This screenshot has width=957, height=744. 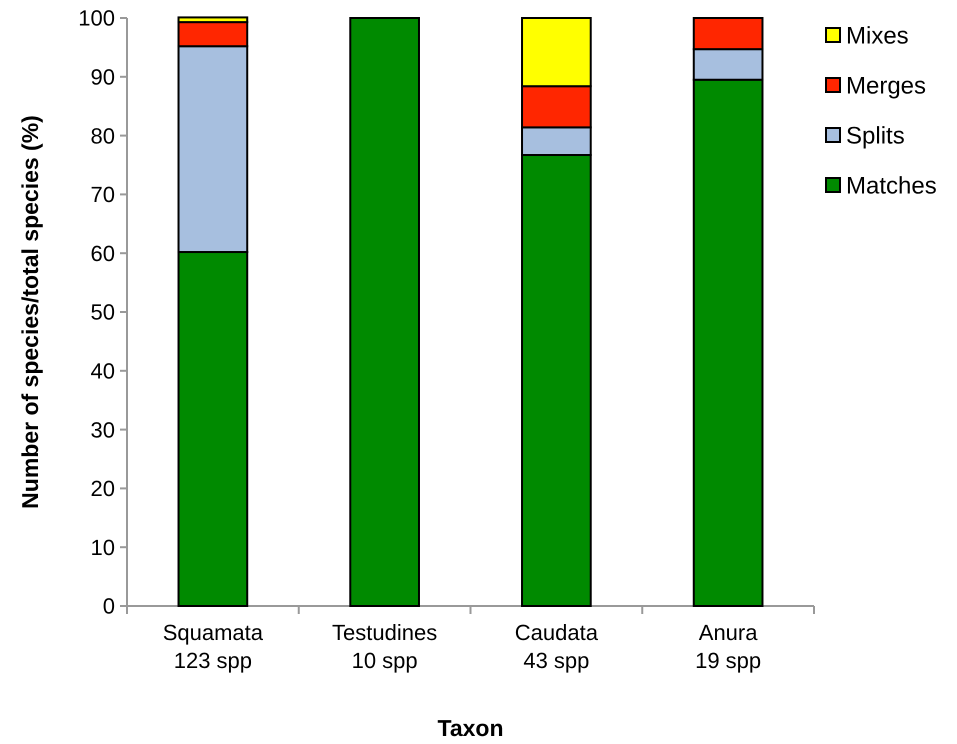 What do you see at coordinates (102, 429) in the screenshot?
I see `y-tick-label: 30` at bounding box center [102, 429].